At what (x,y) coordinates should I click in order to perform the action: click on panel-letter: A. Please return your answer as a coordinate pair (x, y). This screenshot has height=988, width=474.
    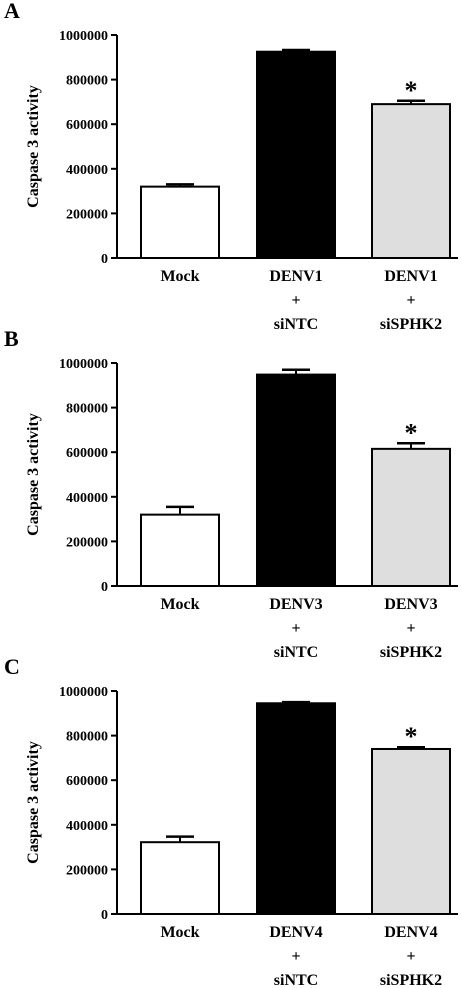
    Looking at the image, I should click on (12, 11).